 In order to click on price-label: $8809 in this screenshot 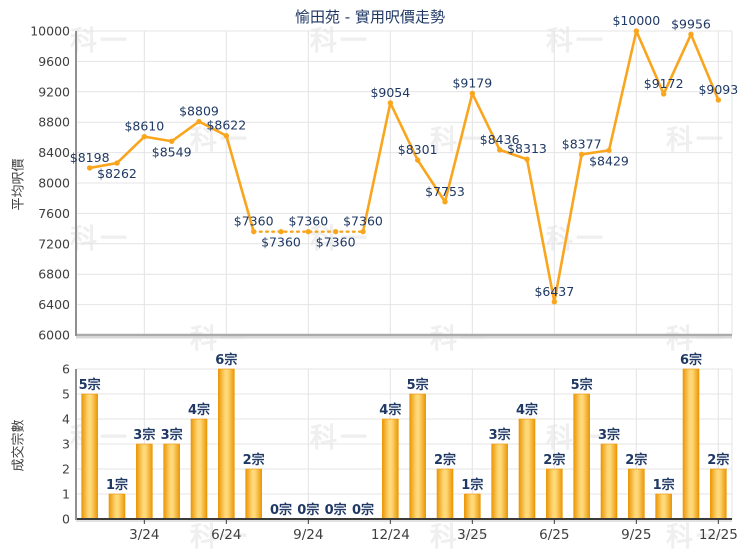, I will do `click(199, 111)`.